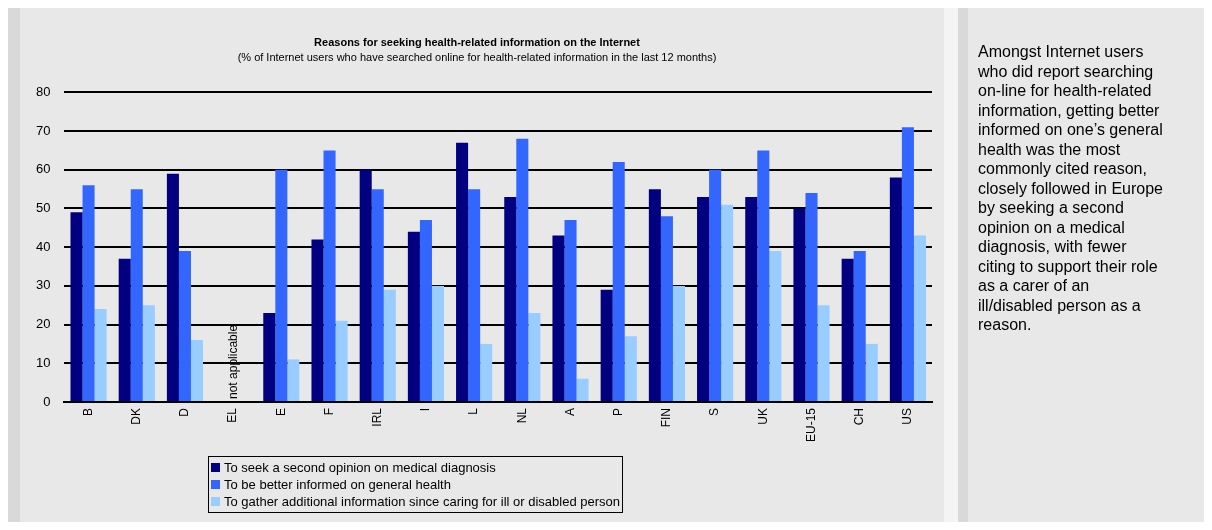  What do you see at coordinates (43, 91) in the screenshot?
I see `y-tick-label: 80` at bounding box center [43, 91].